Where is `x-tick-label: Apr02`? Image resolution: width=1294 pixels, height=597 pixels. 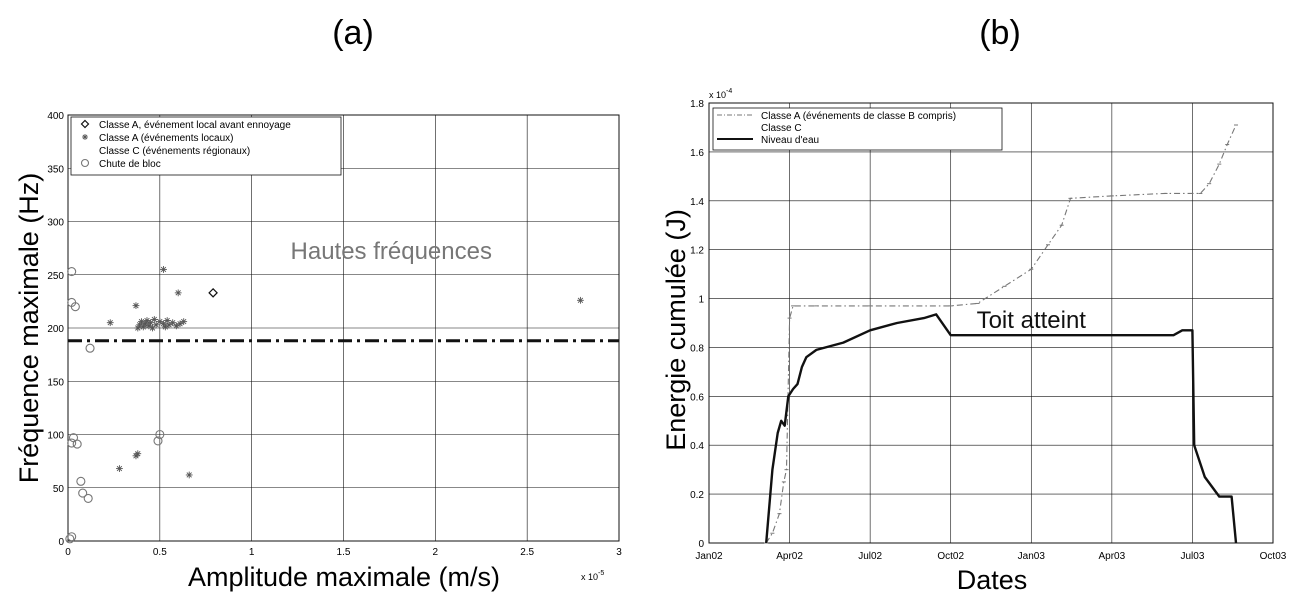
x-tick-label: Apr02 is located at coordinates (789, 556).